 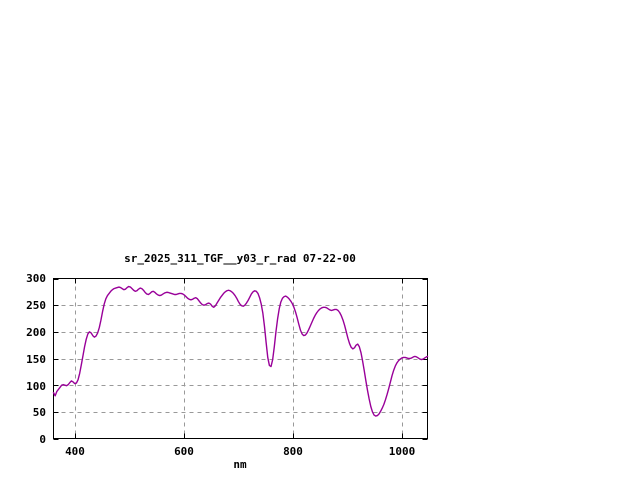 I want to click on x-axis-label: nm, so click(x=240, y=464).